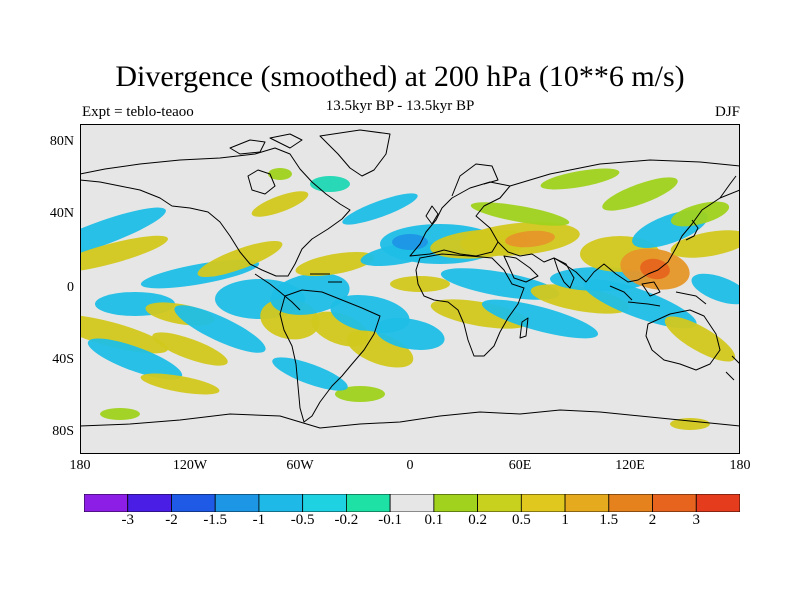 The width and height of the screenshot is (800, 600). Describe the element at coordinates (521, 269) in the screenshot. I see `coast-arabia` at that location.